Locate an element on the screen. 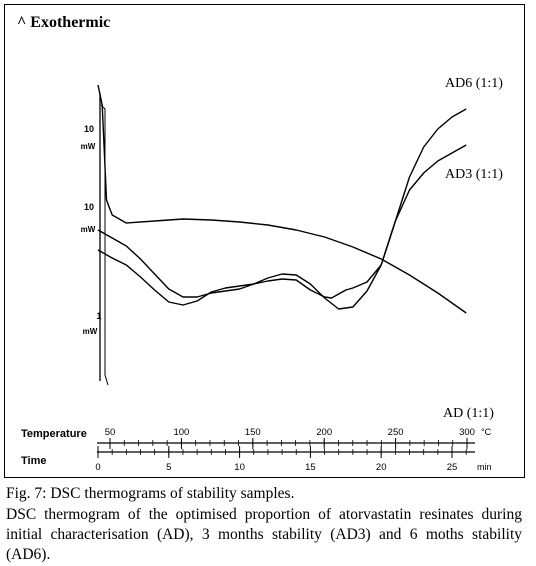 This screenshot has width=536, height=566. temperature-axis-label: Temperature is located at coordinates (54, 434).